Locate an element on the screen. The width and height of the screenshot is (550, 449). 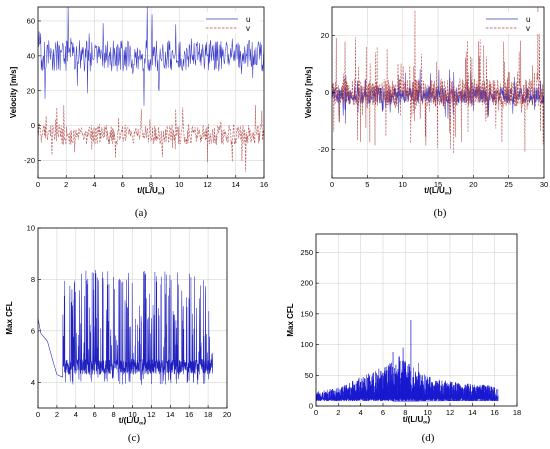
plot-area is located at coordinates (416, 320).